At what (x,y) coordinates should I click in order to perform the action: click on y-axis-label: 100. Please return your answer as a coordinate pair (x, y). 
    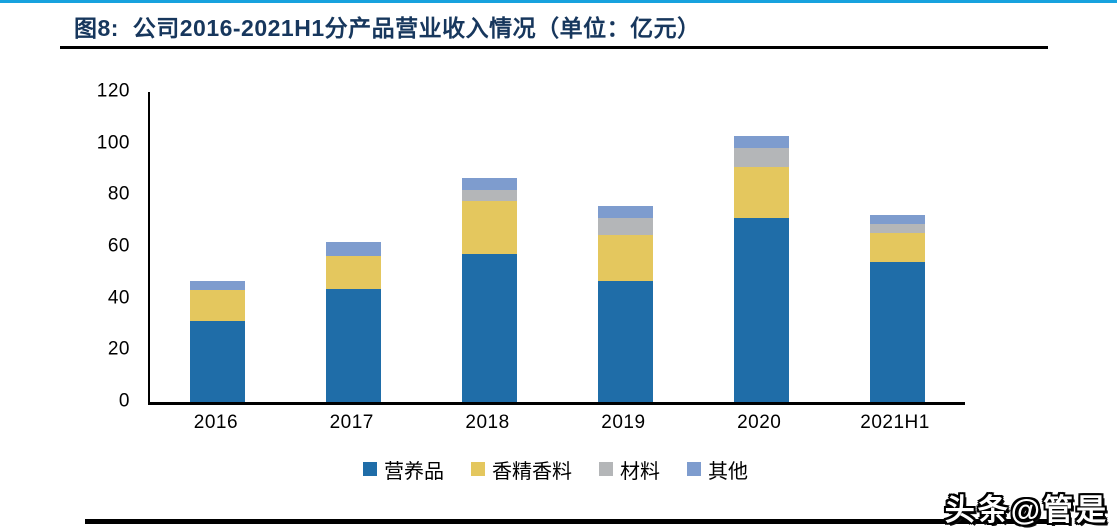
    Looking at the image, I should click on (113, 143).